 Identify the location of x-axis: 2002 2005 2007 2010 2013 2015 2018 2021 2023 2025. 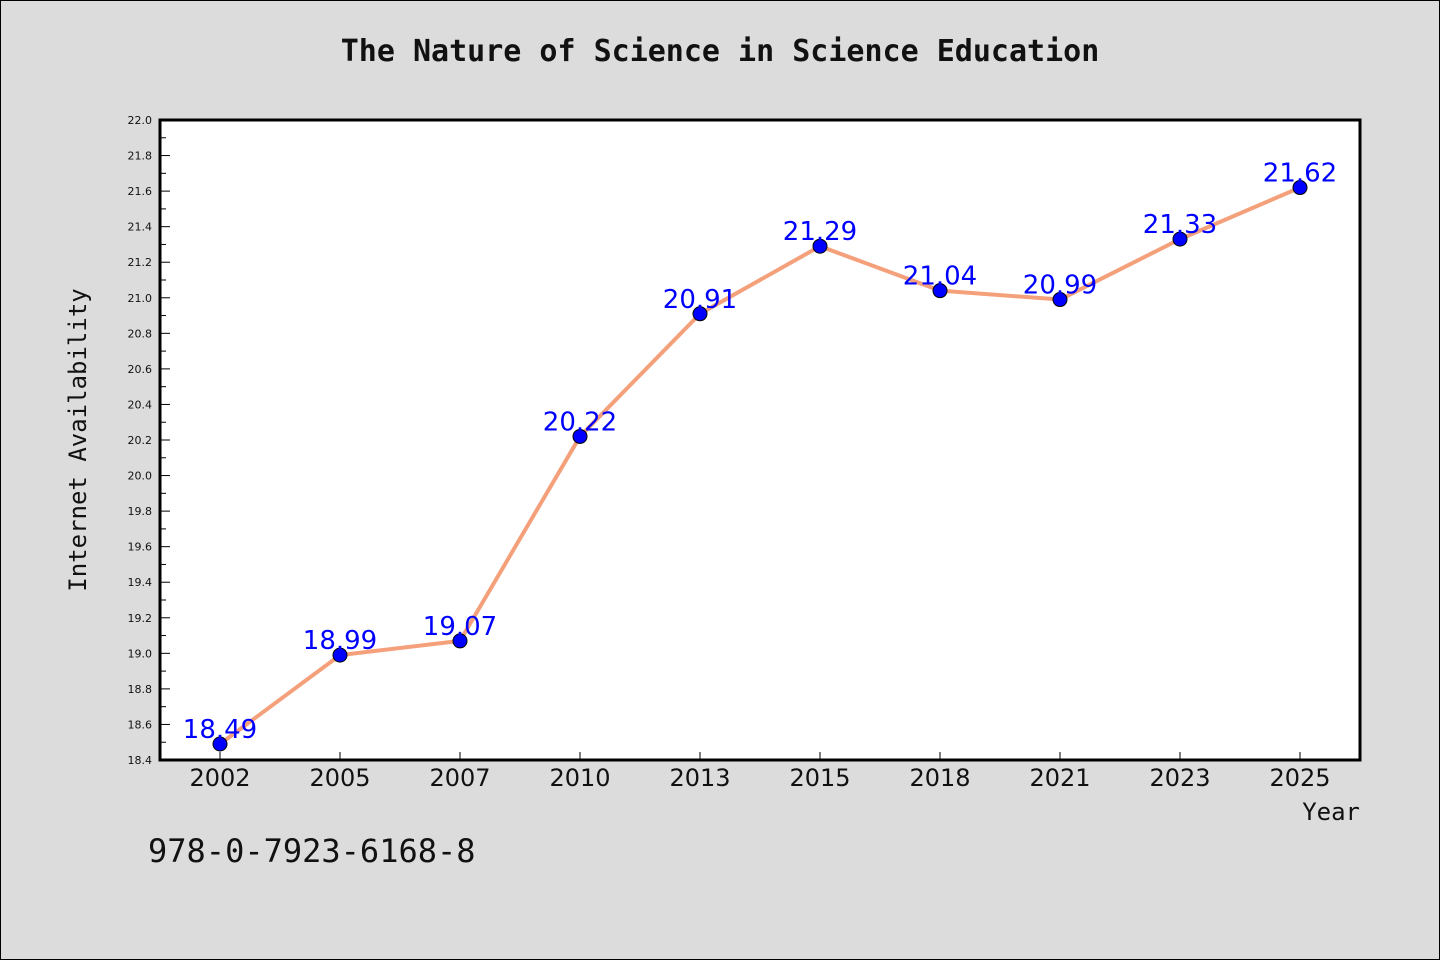
(760, 772).